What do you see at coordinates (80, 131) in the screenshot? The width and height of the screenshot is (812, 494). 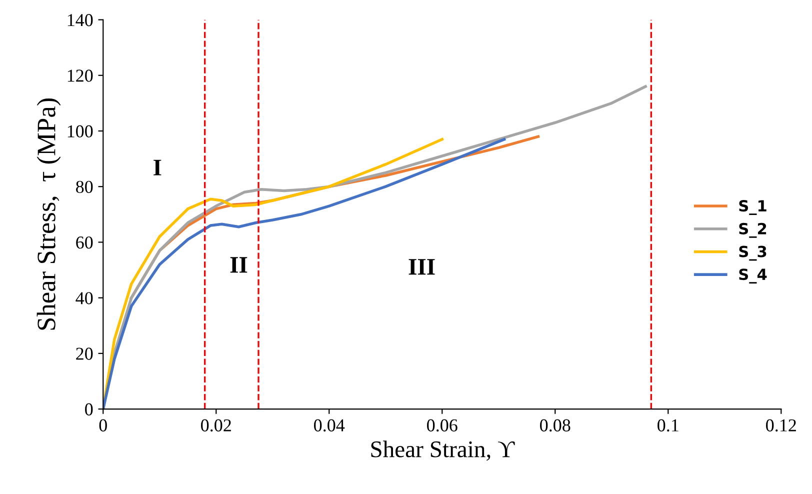 I see `y-tick-label: 100` at bounding box center [80, 131].